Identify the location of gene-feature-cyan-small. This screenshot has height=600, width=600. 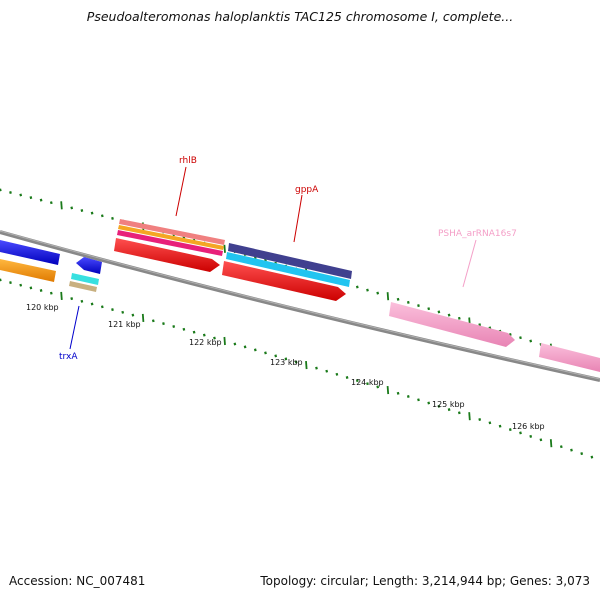
(85, 279).